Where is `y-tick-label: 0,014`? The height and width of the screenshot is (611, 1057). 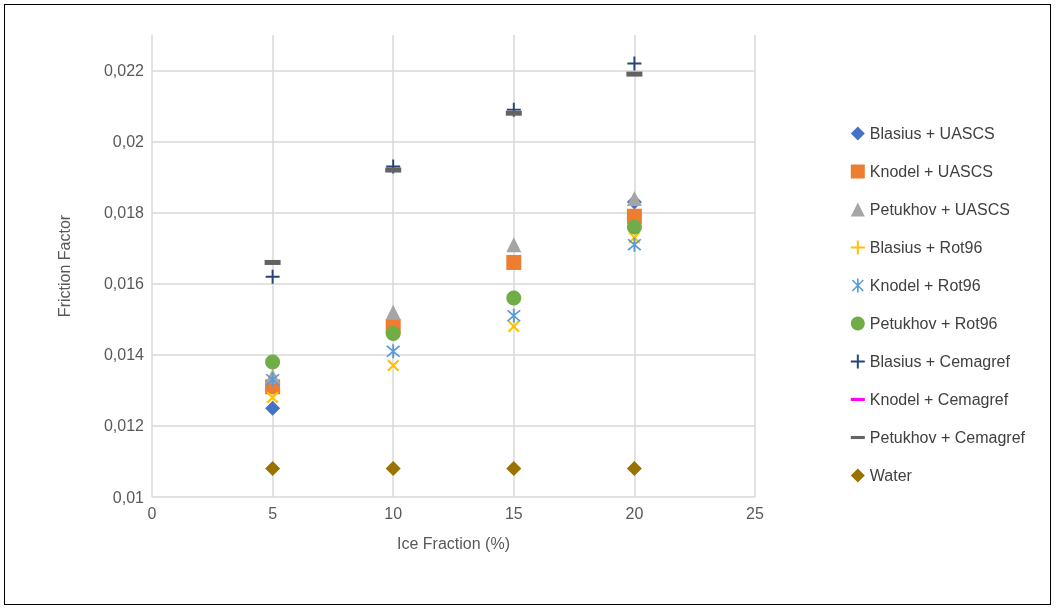 y-tick-label: 0,014 is located at coordinates (124, 355).